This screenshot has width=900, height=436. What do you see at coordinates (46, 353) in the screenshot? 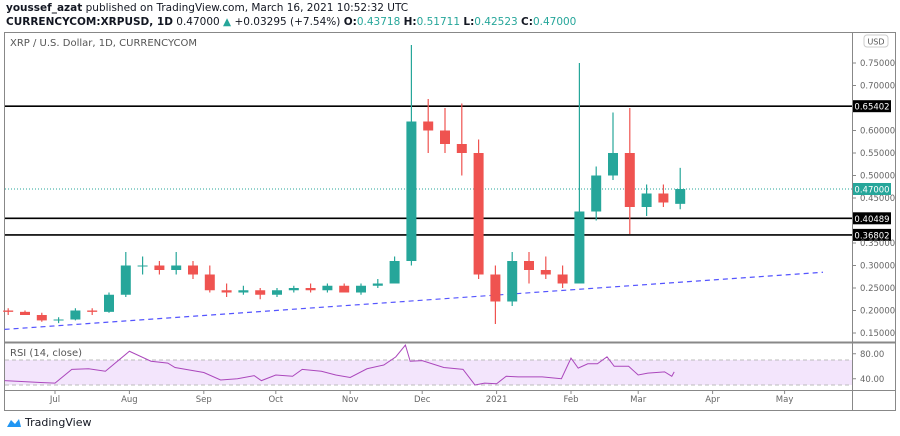
I see `rsi-legend: RSI (14, close)` at bounding box center [46, 353].